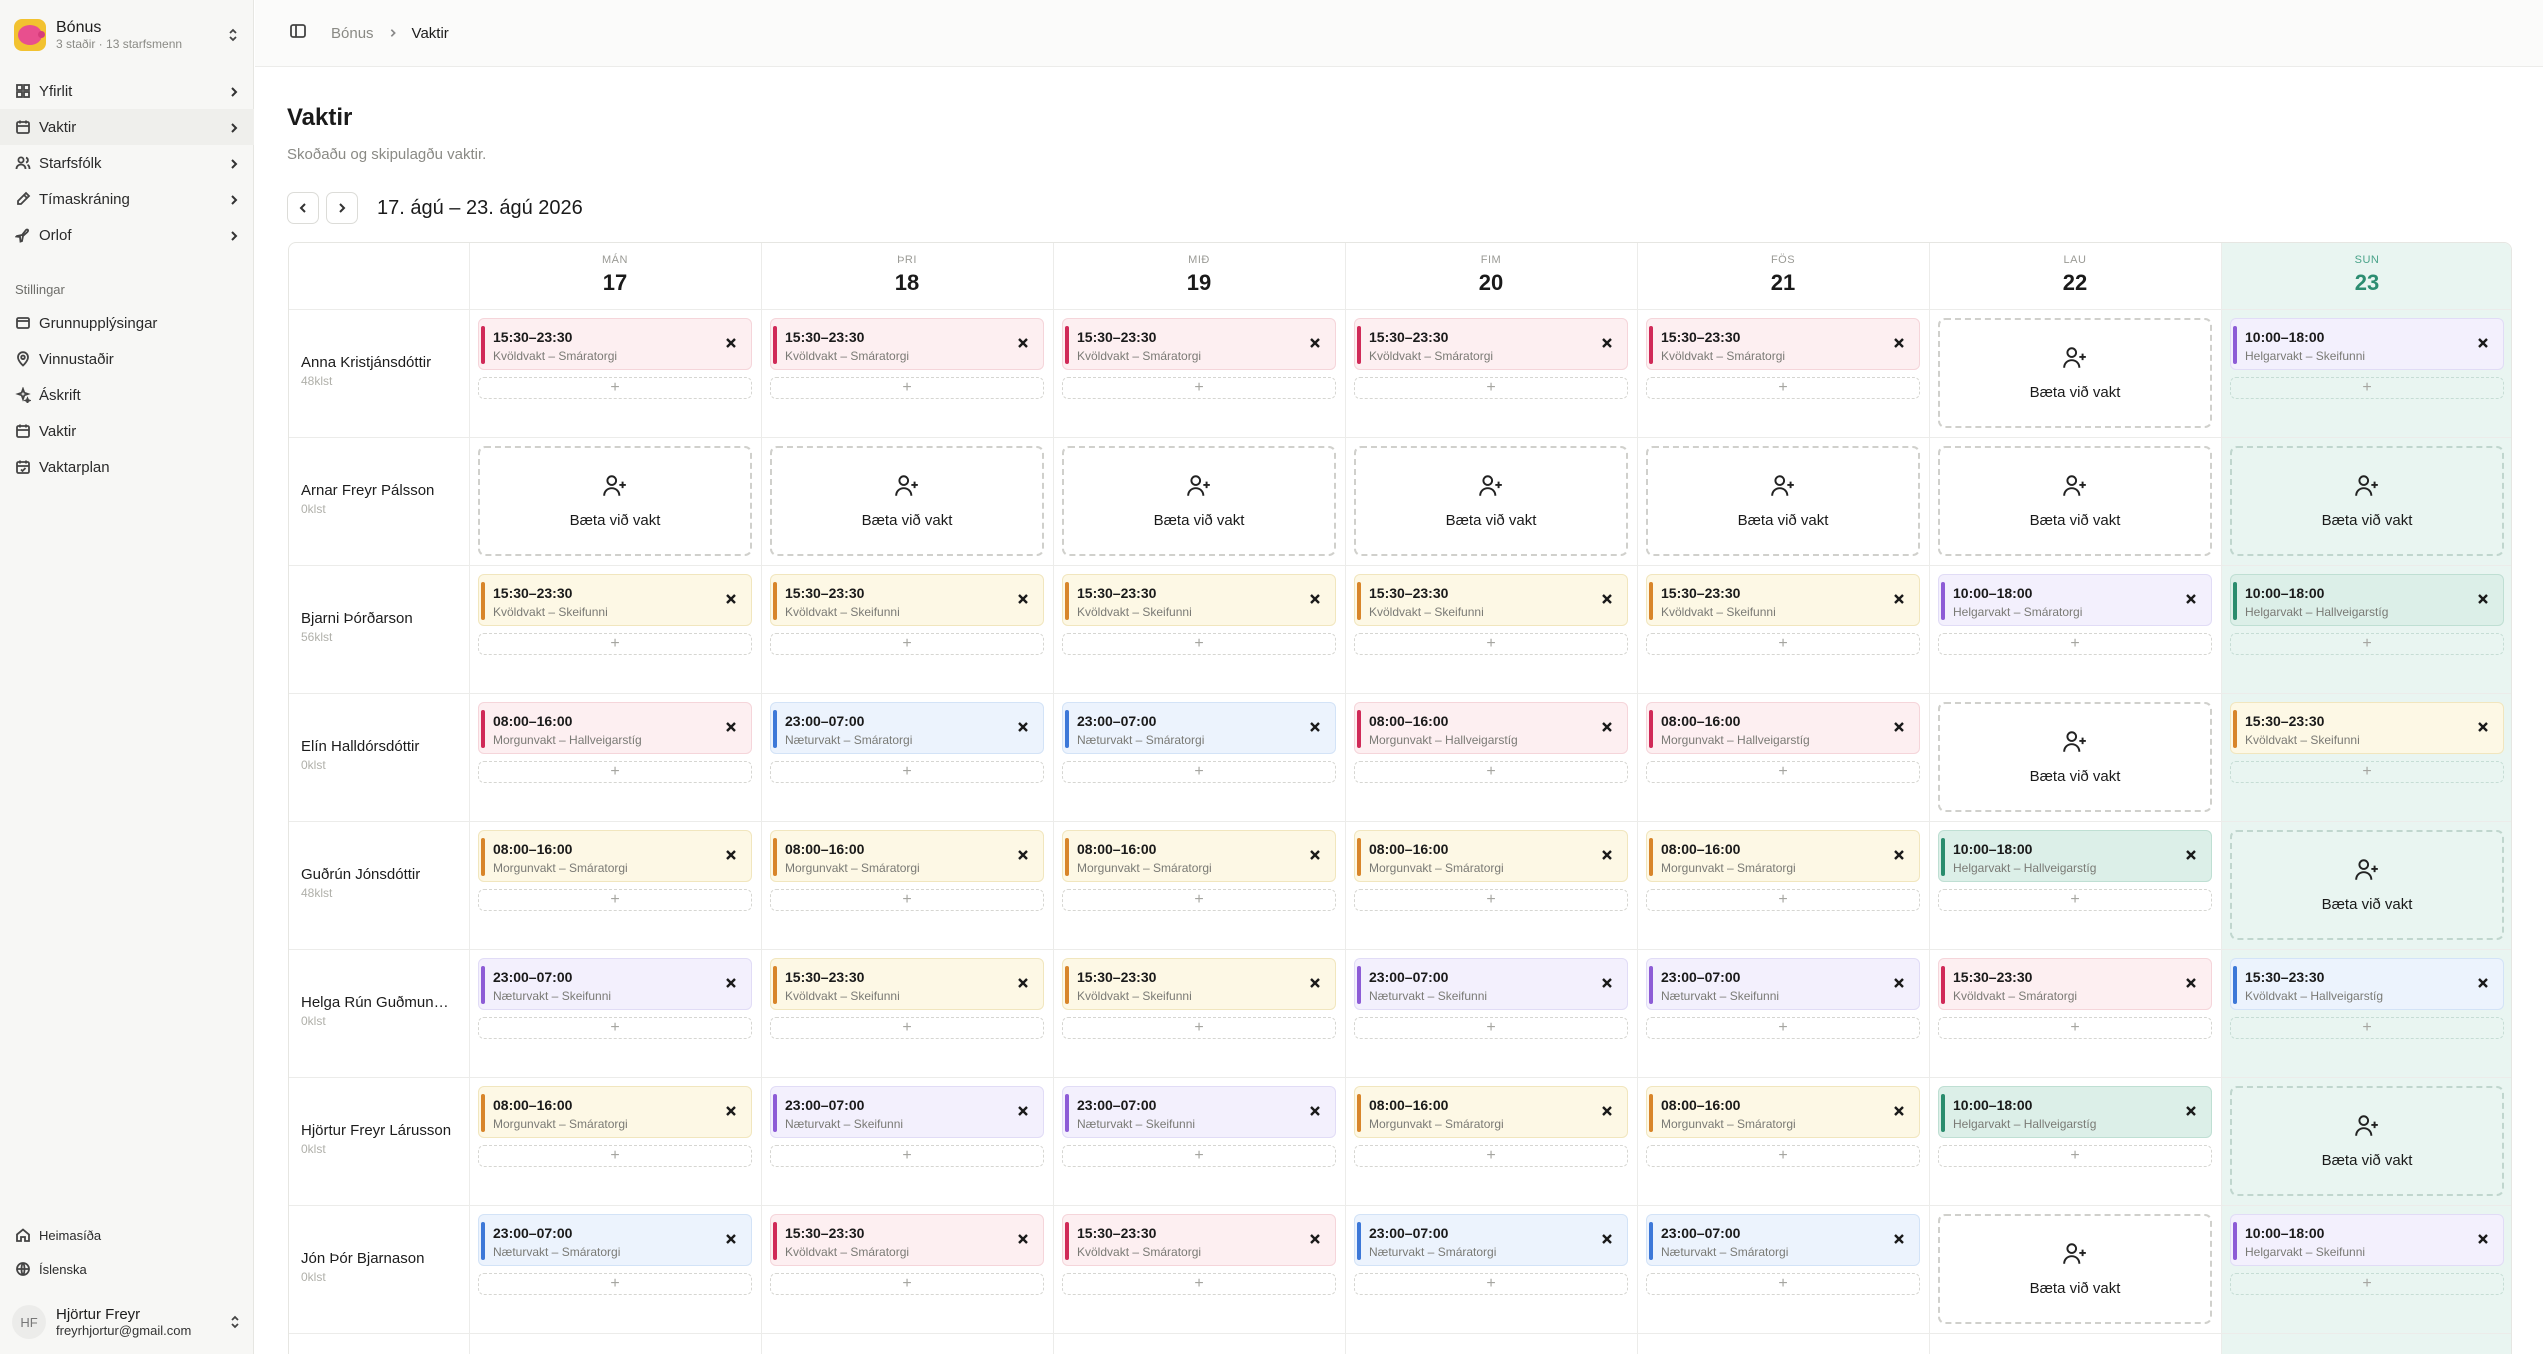 Image resolution: width=2543 pixels, height=1354 pixels. I want to click on workspace-switcher: Bónus 3 staðir · 13 starfsmenn, so click(127, 35).